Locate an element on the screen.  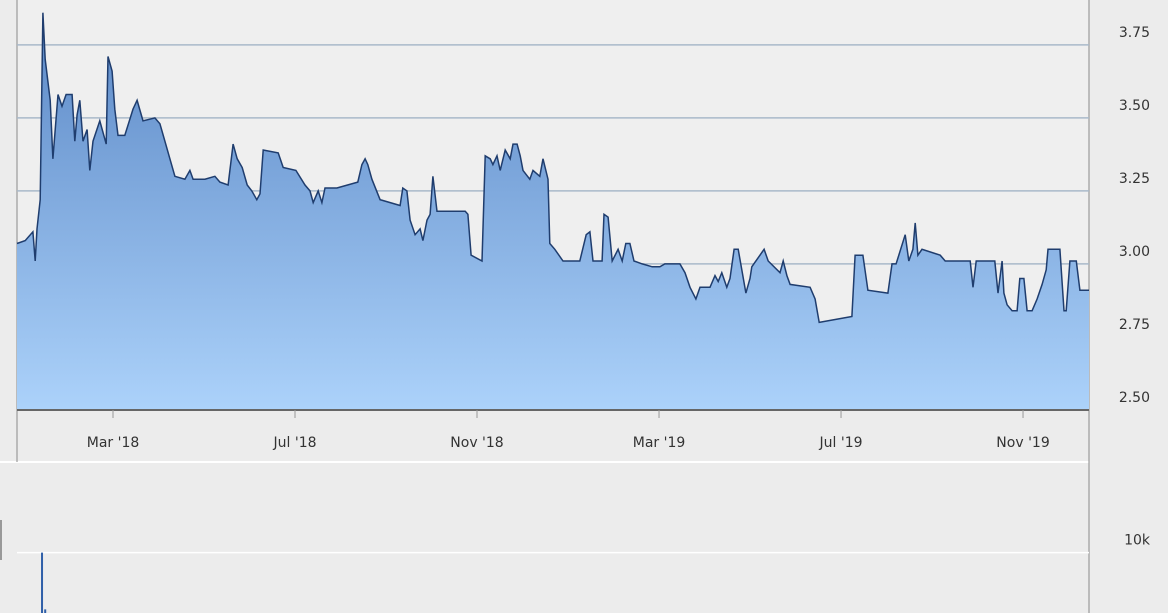
x-tick-label: Mar '19 is located at coordinates (659, 443).